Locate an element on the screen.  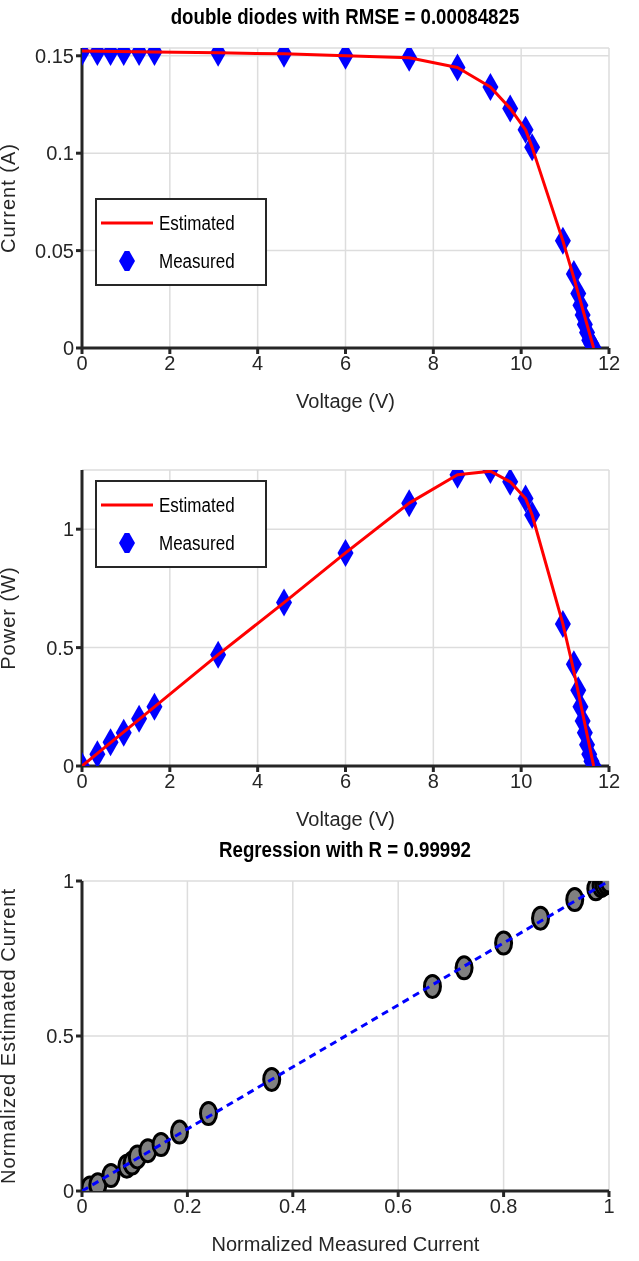
x-tick-label: 0.4 is located at coordinates (292, 1206).